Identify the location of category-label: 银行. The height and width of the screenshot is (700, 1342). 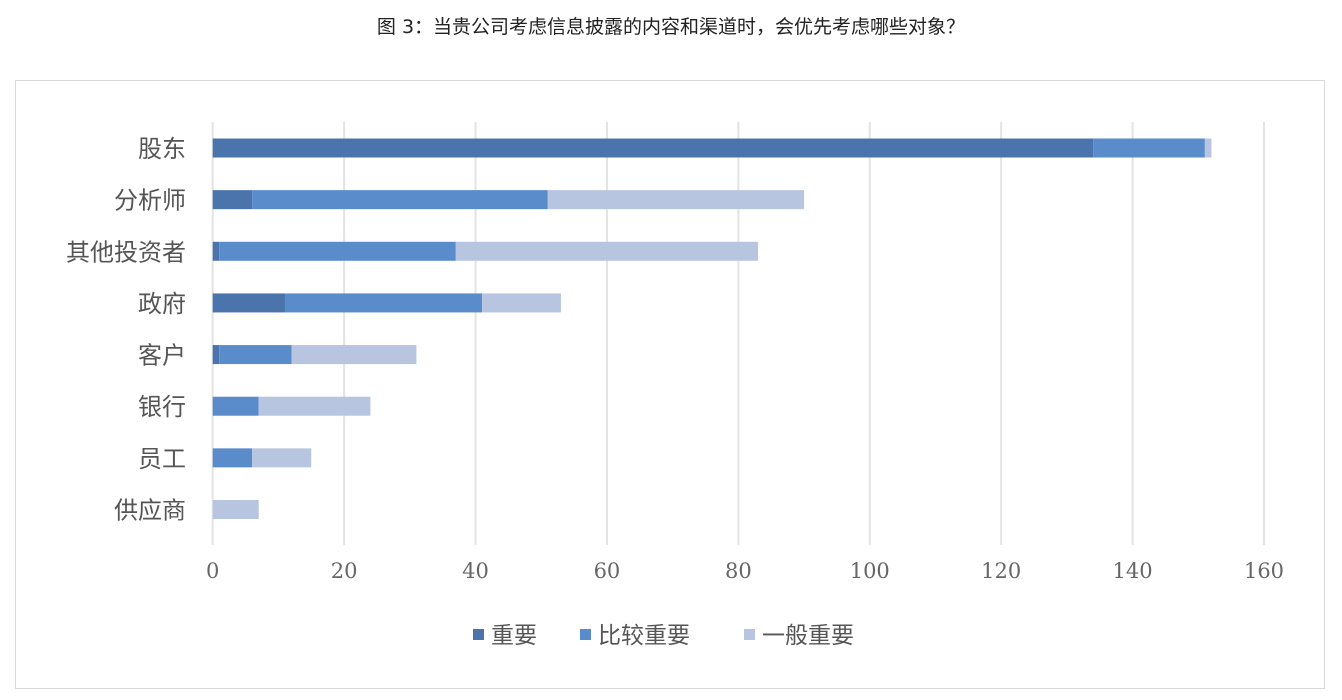
(162, 407).